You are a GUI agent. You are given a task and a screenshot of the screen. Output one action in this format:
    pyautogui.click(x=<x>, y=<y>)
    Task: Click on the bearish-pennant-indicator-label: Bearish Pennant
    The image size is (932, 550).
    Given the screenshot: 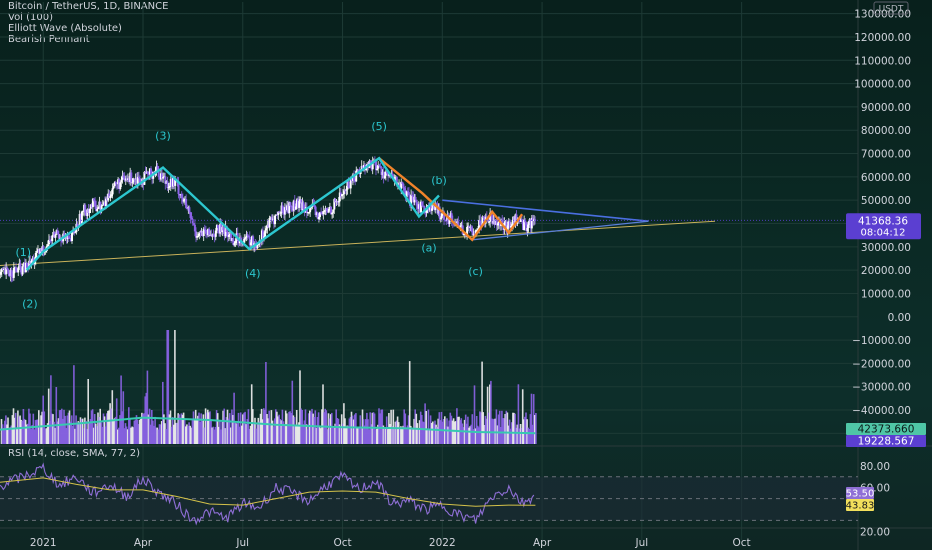 What is the action you would take?
    pyautogui.click(x=49, y=39)
    